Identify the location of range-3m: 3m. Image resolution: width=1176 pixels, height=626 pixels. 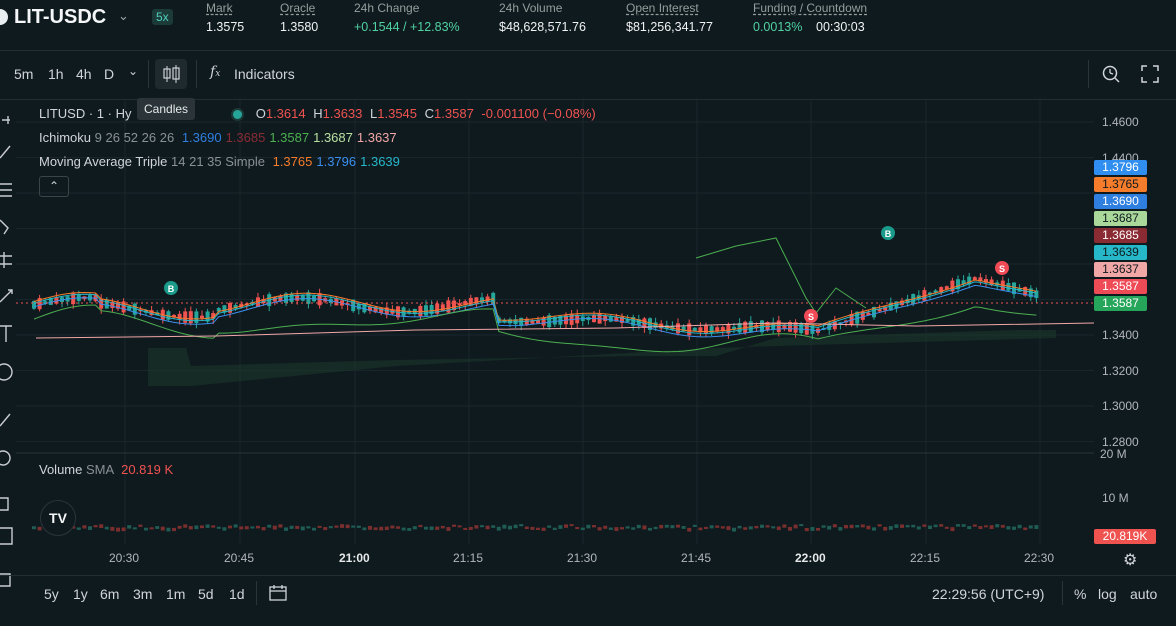
(143, 594).